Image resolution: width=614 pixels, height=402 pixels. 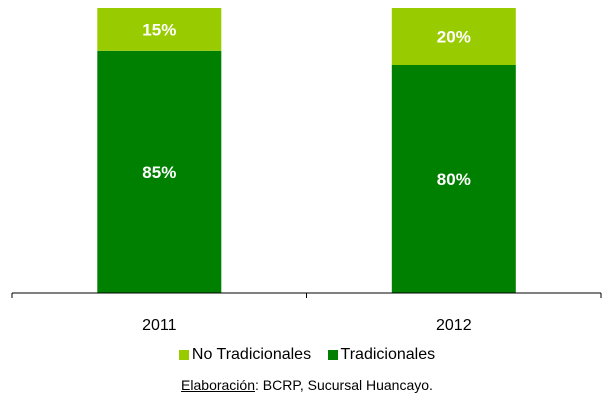 I want to click on legend-item-no-tradicionales: No Tradicionales, so click(x=245, y=355).